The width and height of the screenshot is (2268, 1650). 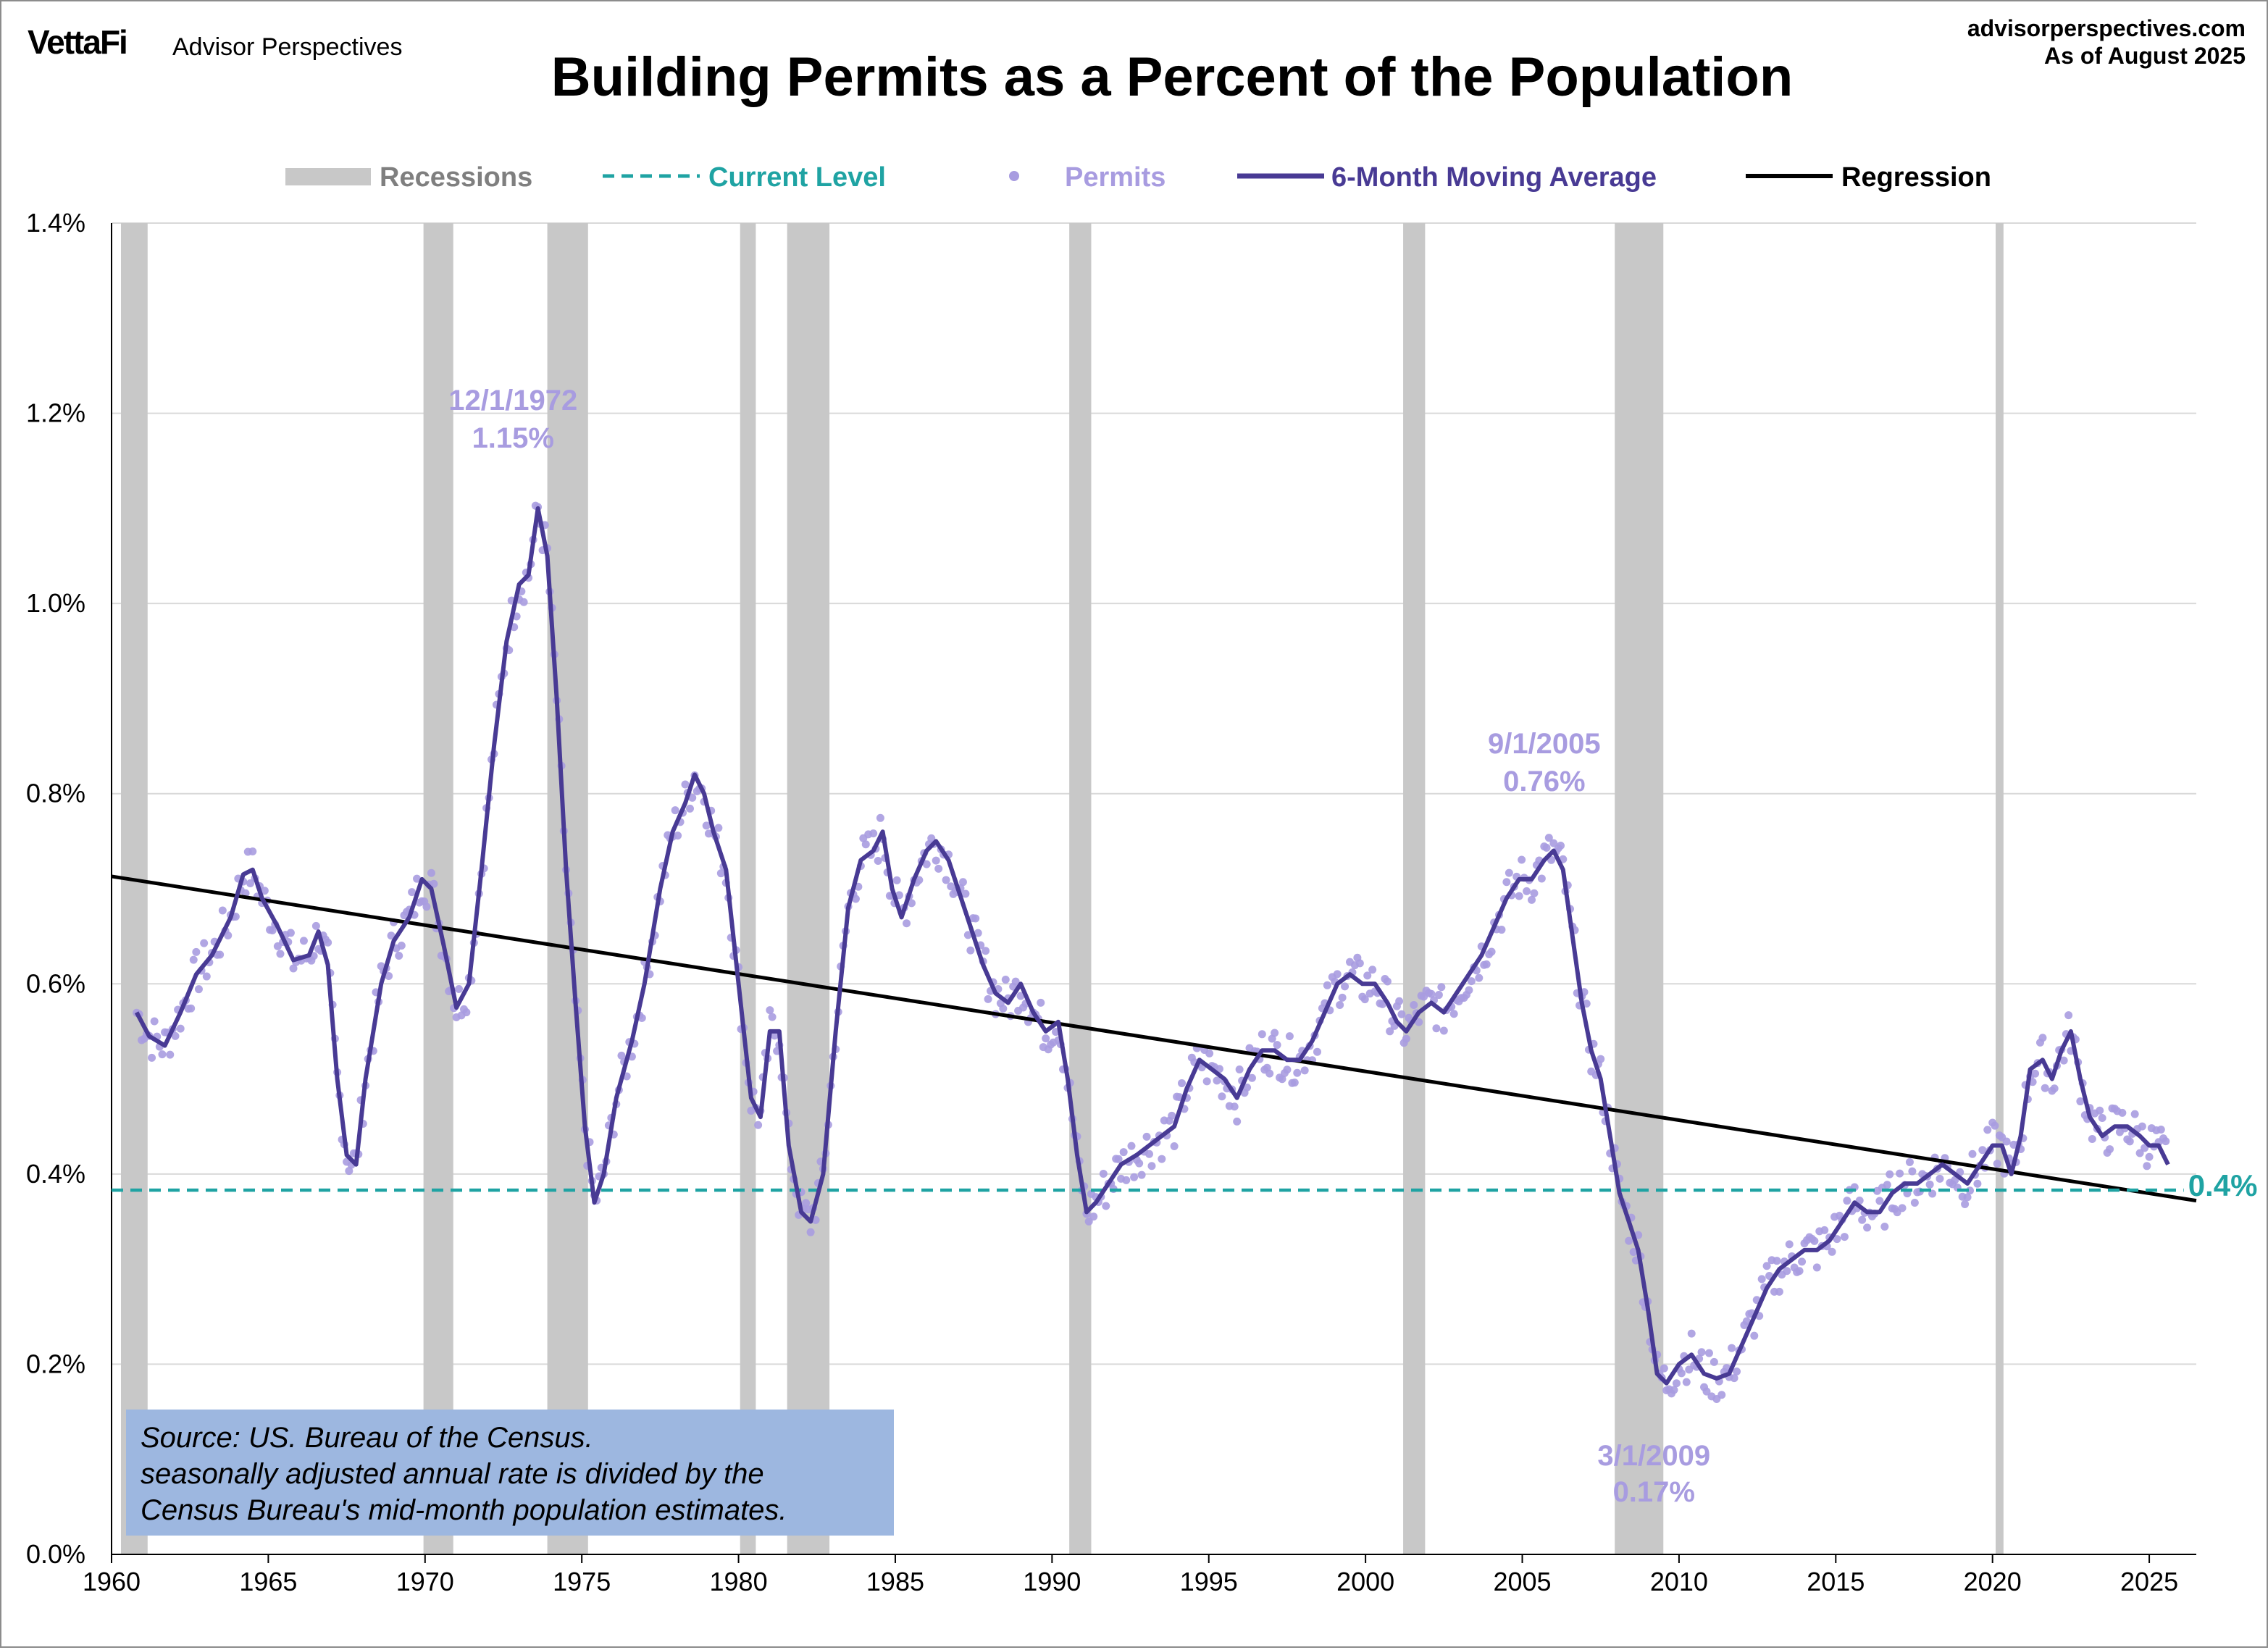 I want to click on y-tick-label: 1.0%, so click(x=56, y=603).